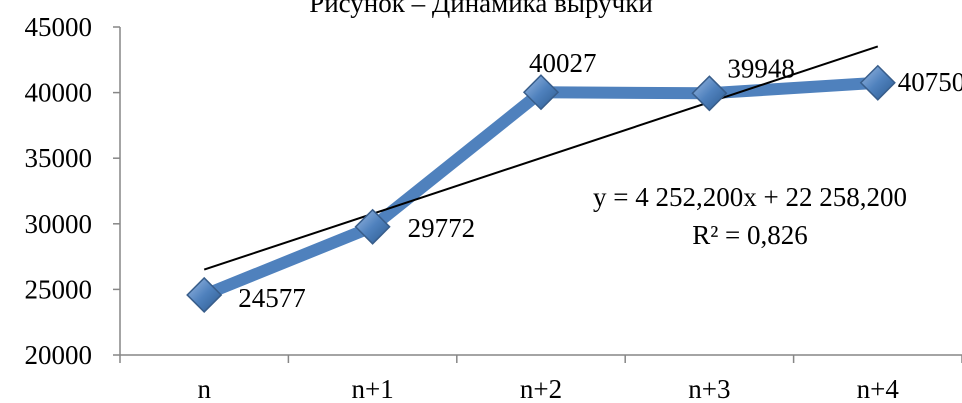  What do you see at coordinates (372, 388) in the screenshot?
I see `x-tick-label: n+1` at bounding box center [372, 388].